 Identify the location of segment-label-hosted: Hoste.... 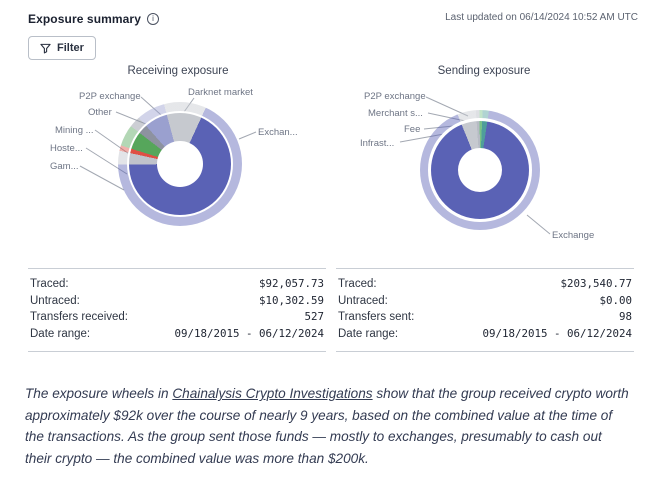
(66, 148).